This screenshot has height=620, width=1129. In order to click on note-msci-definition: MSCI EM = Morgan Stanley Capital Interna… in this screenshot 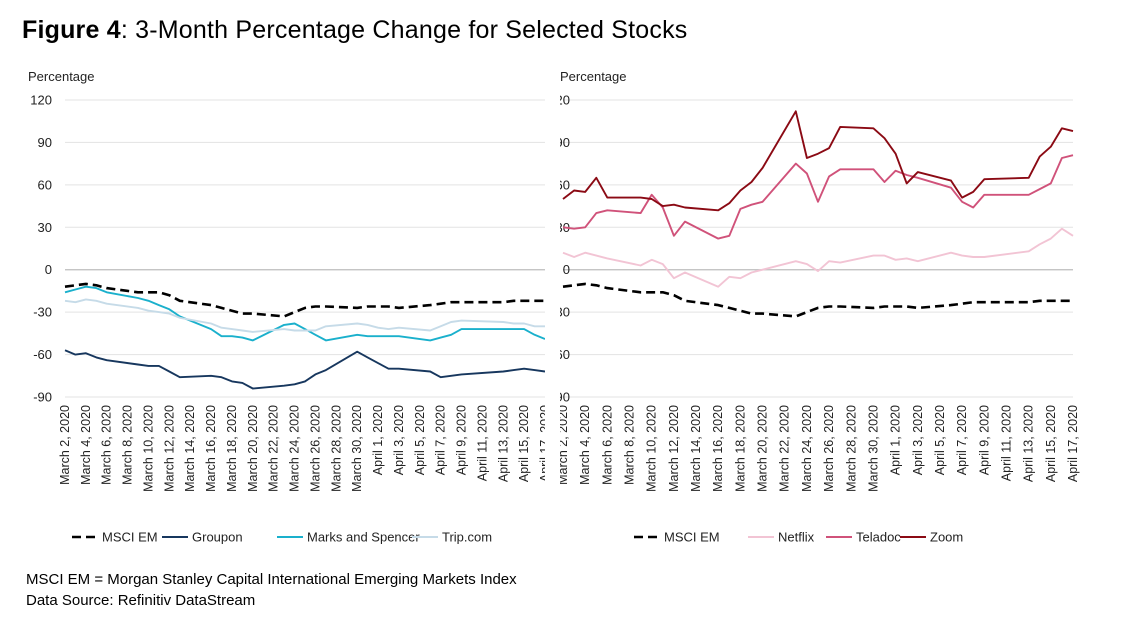, I will do `click(271, 579)`.